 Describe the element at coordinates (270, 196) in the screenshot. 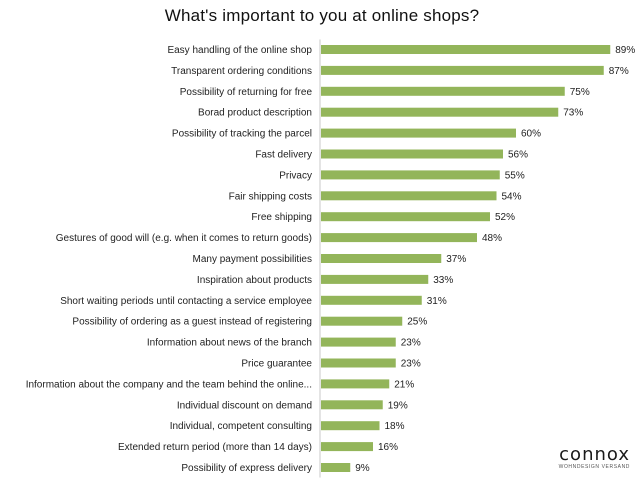

I see `category-label: Fair shipping costs` at that location.